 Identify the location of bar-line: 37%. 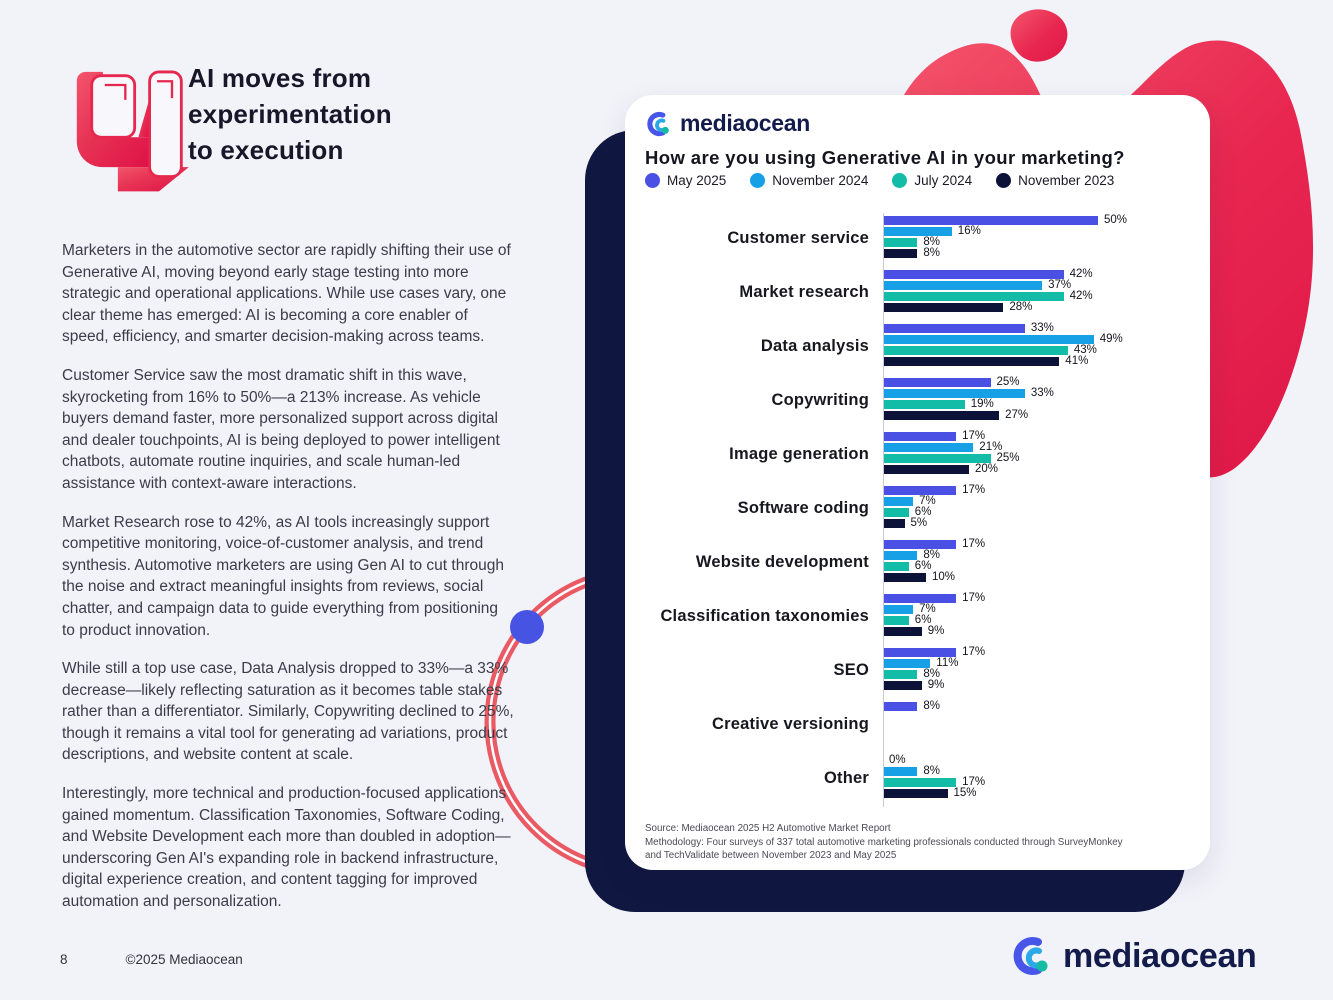
(1036, 284).